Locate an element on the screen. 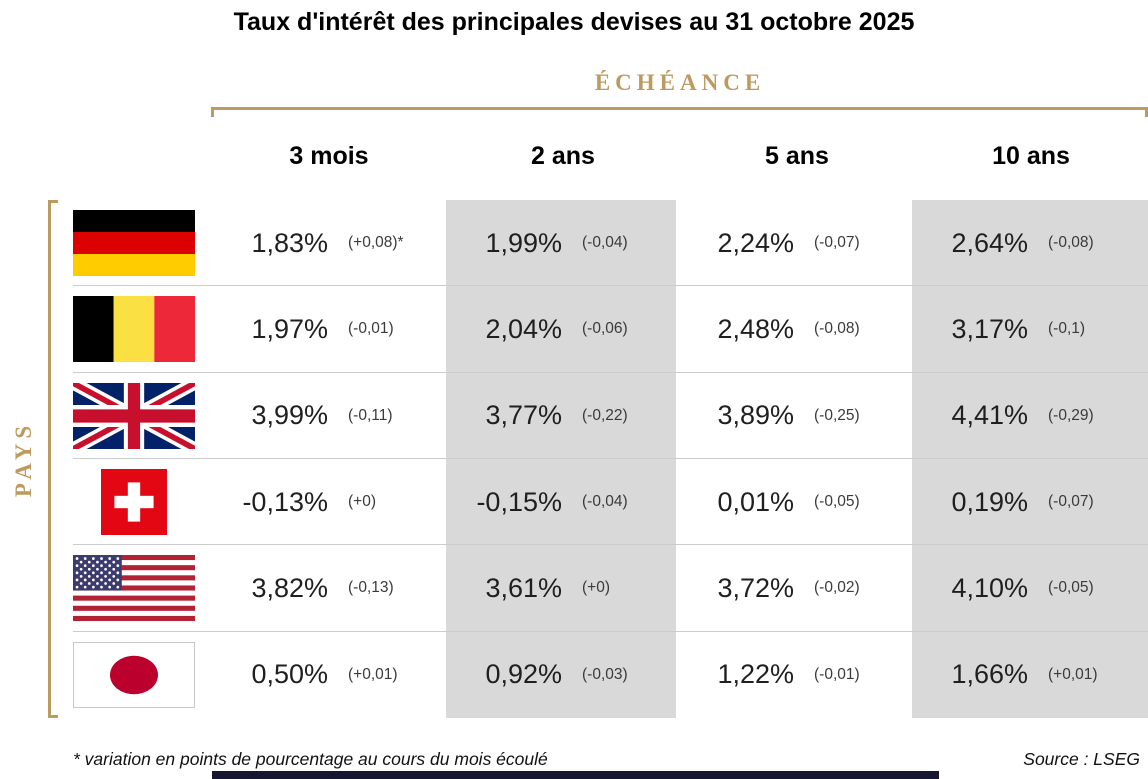  rate-value: 1,83% is located at coordinates (289, 242).